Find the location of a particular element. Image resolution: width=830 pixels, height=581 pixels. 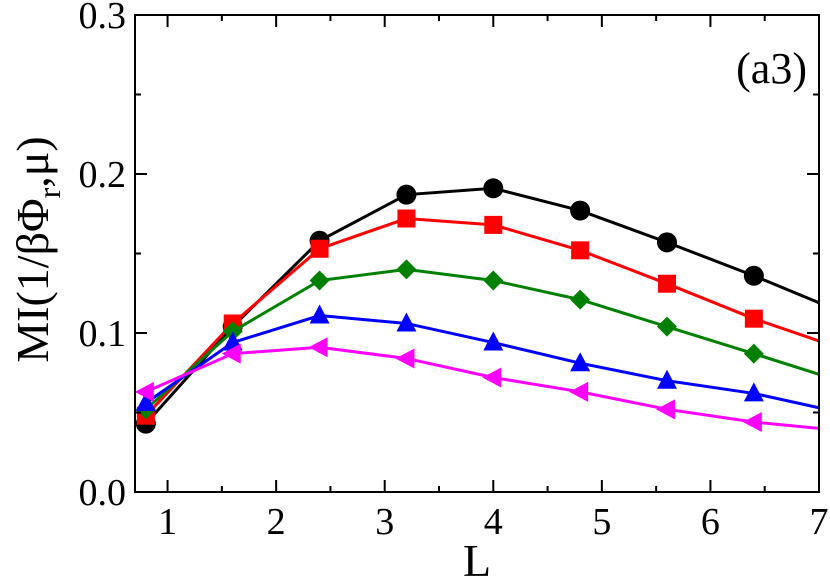

x-tick-label: 6 is located at coordinates (710, 522).